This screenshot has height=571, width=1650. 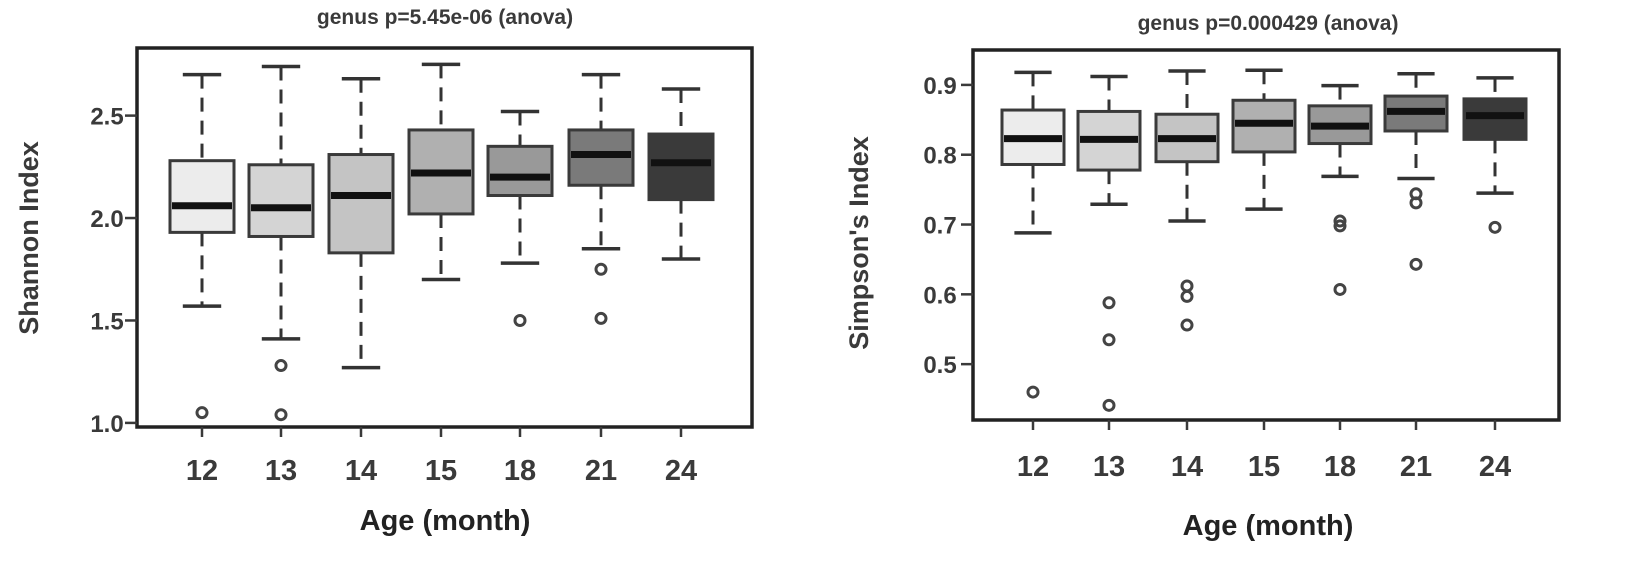 What do you see at coordinates (445, 17) in the screenshot?
I see `chart-title: genus p=5.45e-06 (anova)` at bounding box center [445, 17].